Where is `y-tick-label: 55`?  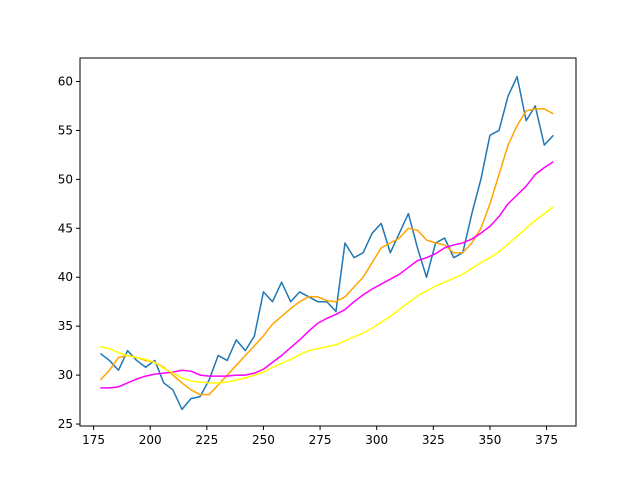
y-tick-label: 55 is located at coordinates (65, 130).